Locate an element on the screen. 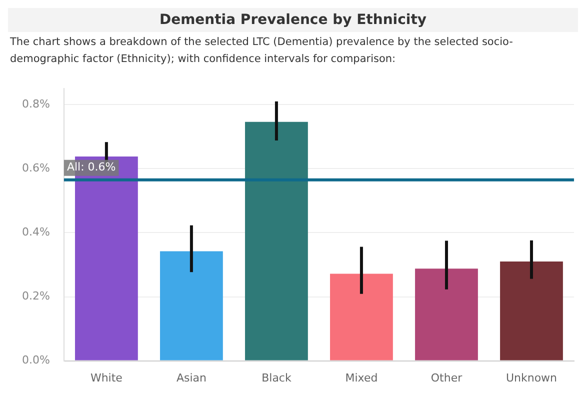 The image size is (586, 409). x-tick-label: Unknown is located at coordinates (532, 377).